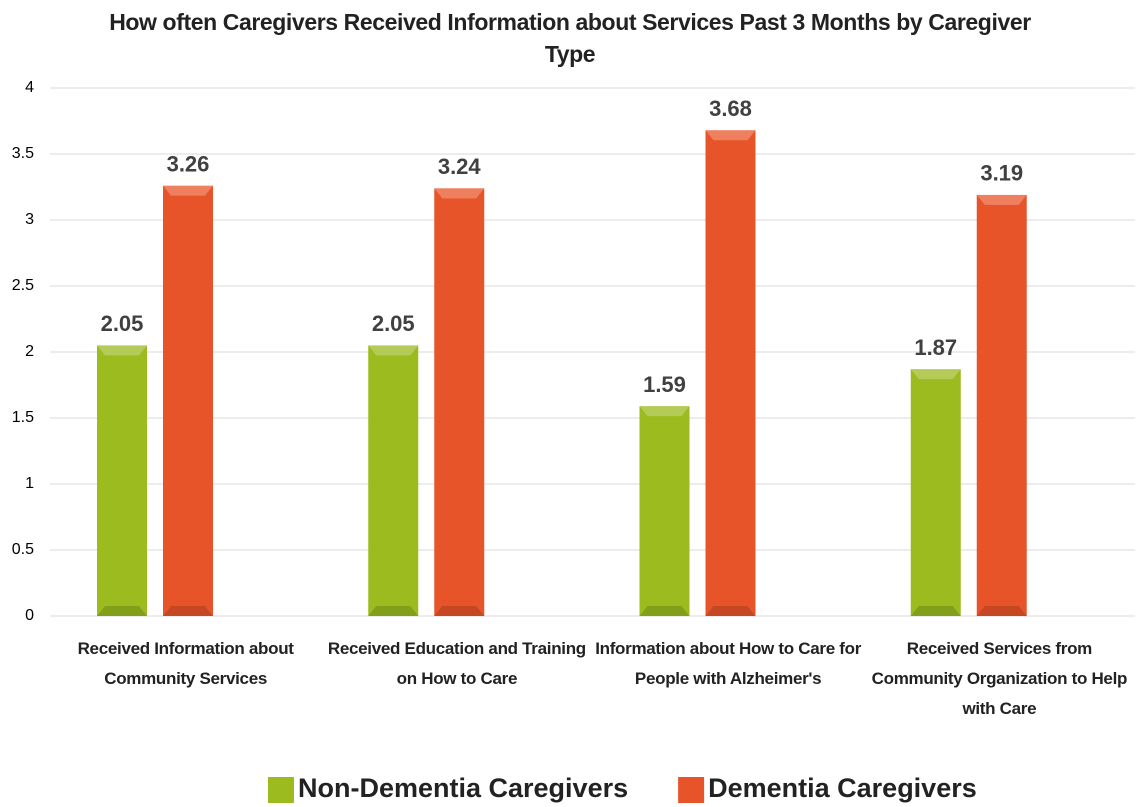 This screenshot has height=807, width=1139. I want to click on data-label: 1.59, so click(664, 384).